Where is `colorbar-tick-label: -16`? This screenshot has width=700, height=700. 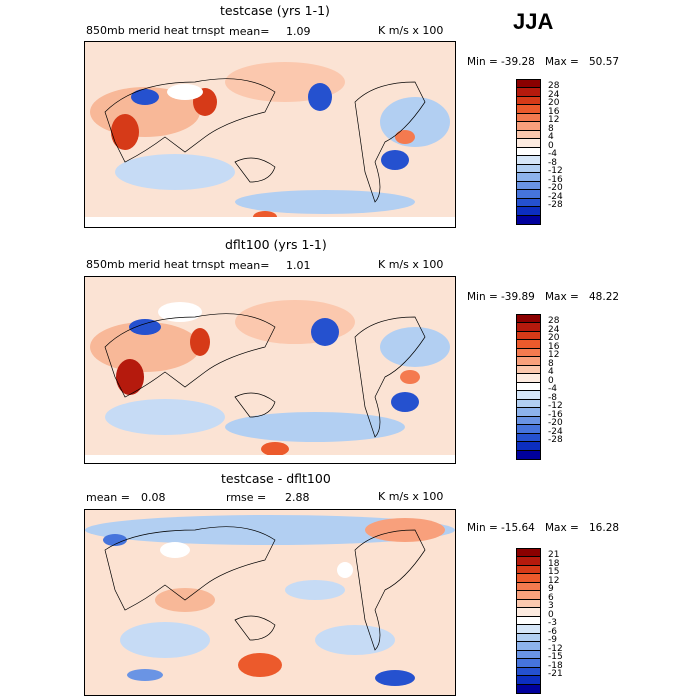
colorbar-tick-label: -16 is located at coordinates (555, 179).